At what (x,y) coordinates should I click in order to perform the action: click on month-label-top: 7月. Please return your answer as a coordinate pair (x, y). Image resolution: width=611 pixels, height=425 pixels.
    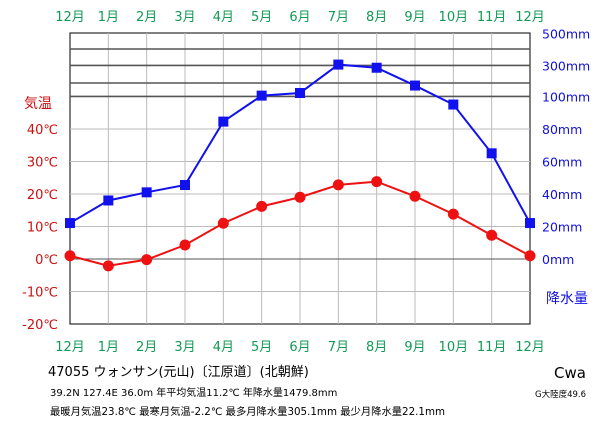
    Looking at the image, I should click on (338, 17).